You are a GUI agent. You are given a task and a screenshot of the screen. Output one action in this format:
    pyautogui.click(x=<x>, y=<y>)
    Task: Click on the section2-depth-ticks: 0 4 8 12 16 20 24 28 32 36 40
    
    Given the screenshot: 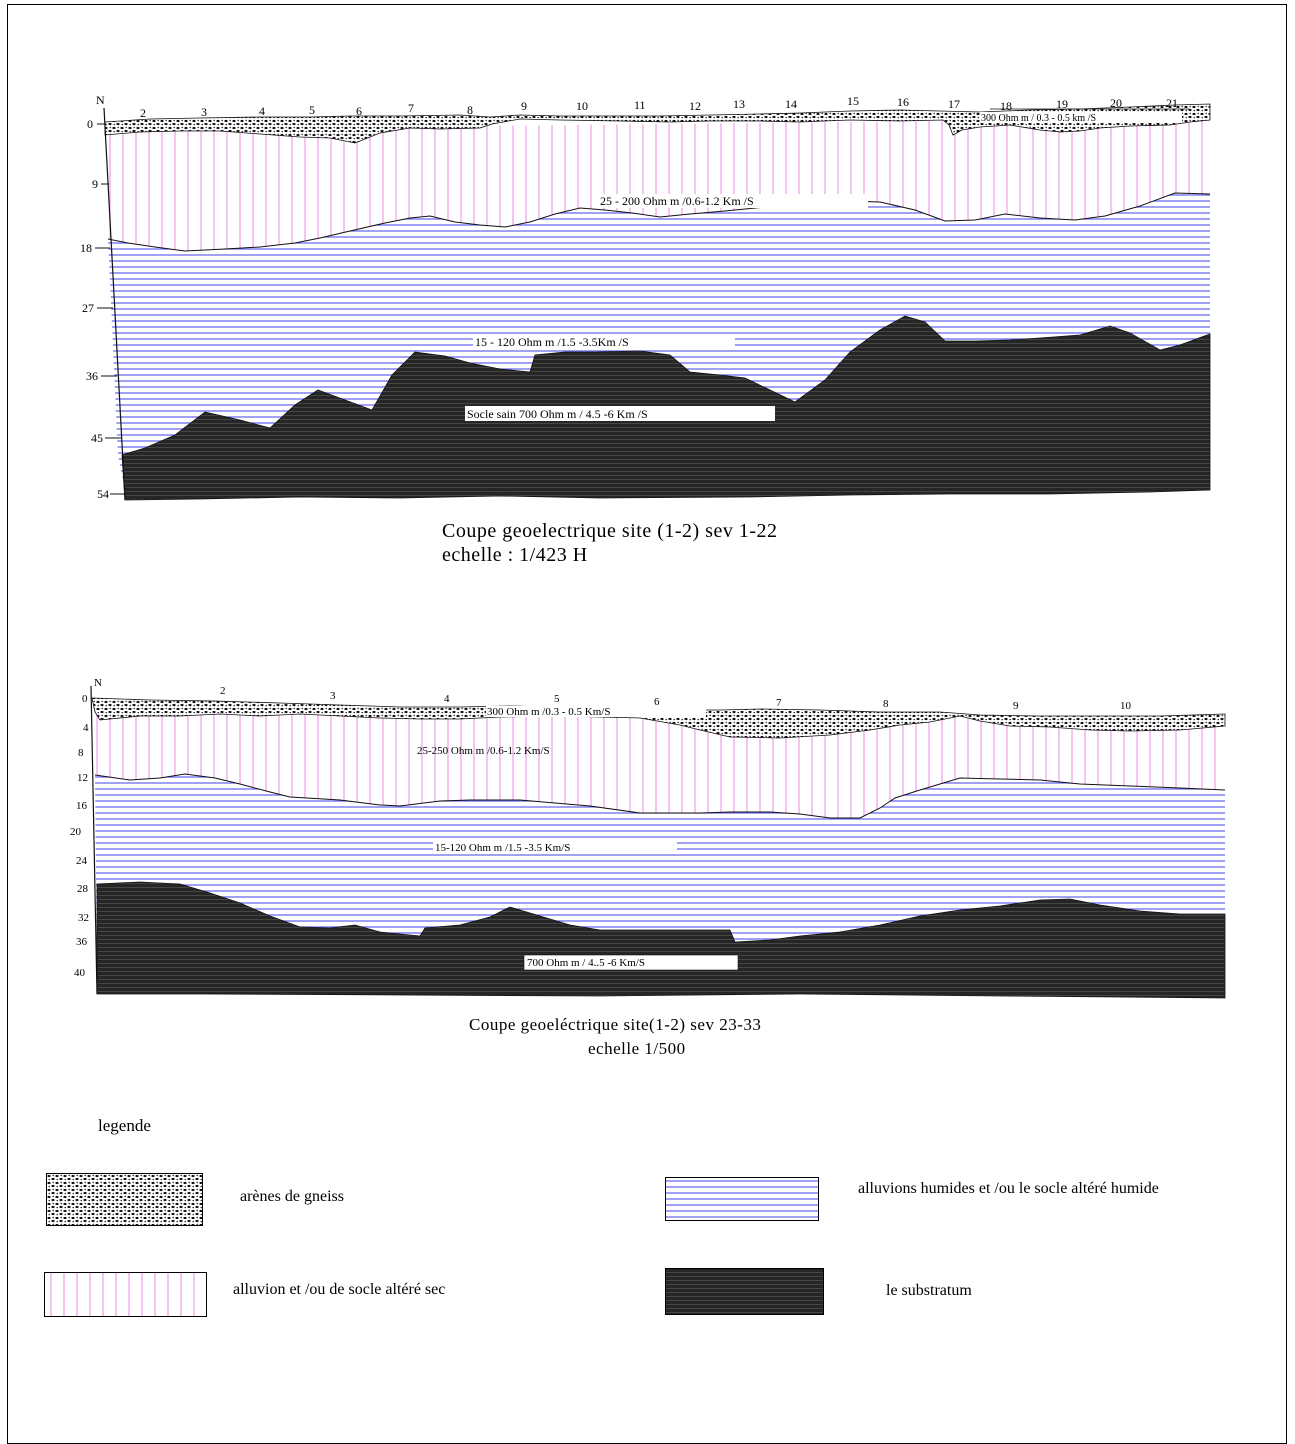 What is the action you would take?
    pyautogui.click(x=79, y=836)
    